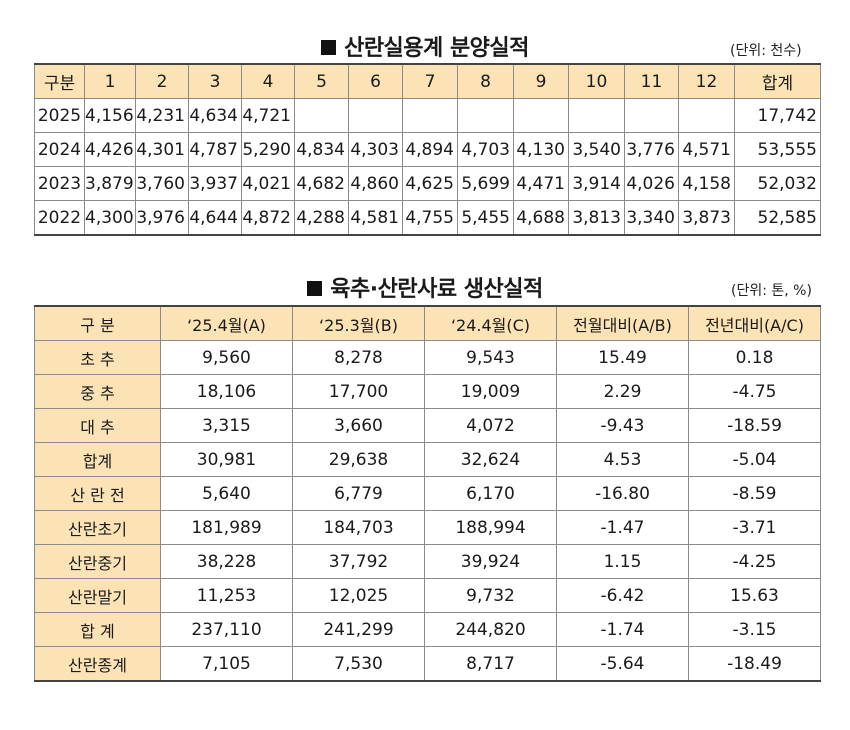  What do you see at coordinates (427, 115) in the screenshot?
I see `table-row: 2025 4,156 4,231 4,634 4,721 17,742` at bounding box center [427, 115].